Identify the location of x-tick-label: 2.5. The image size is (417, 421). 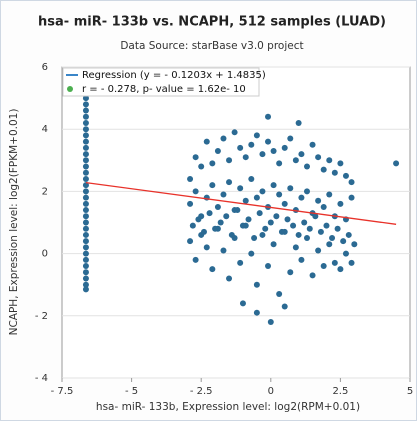
(340, 391).